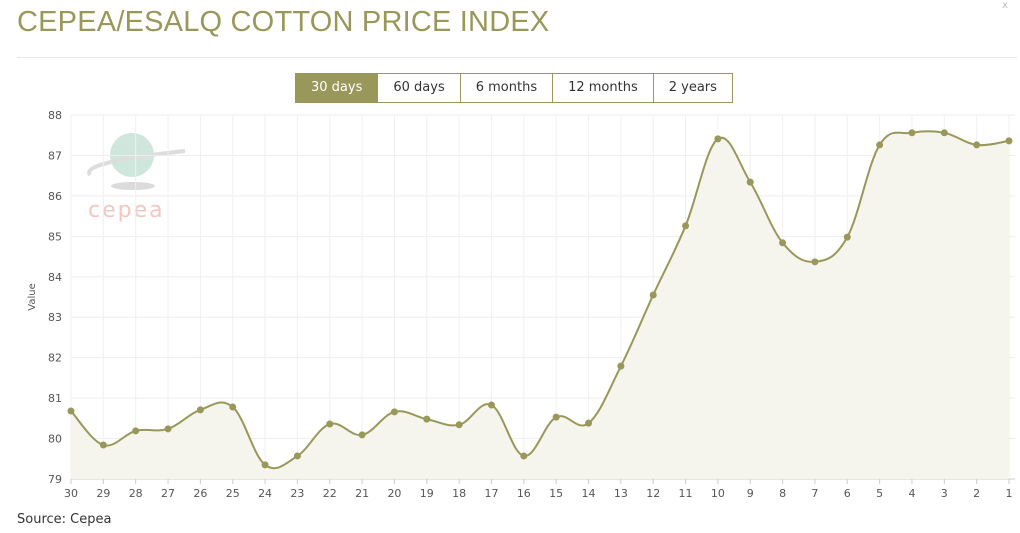 This screenshot has height=533, width=1020. What do you see at coordinates (55, 398) in the screenshot?
I see `y-tick-label: 81` at bounding box center [55, 398].